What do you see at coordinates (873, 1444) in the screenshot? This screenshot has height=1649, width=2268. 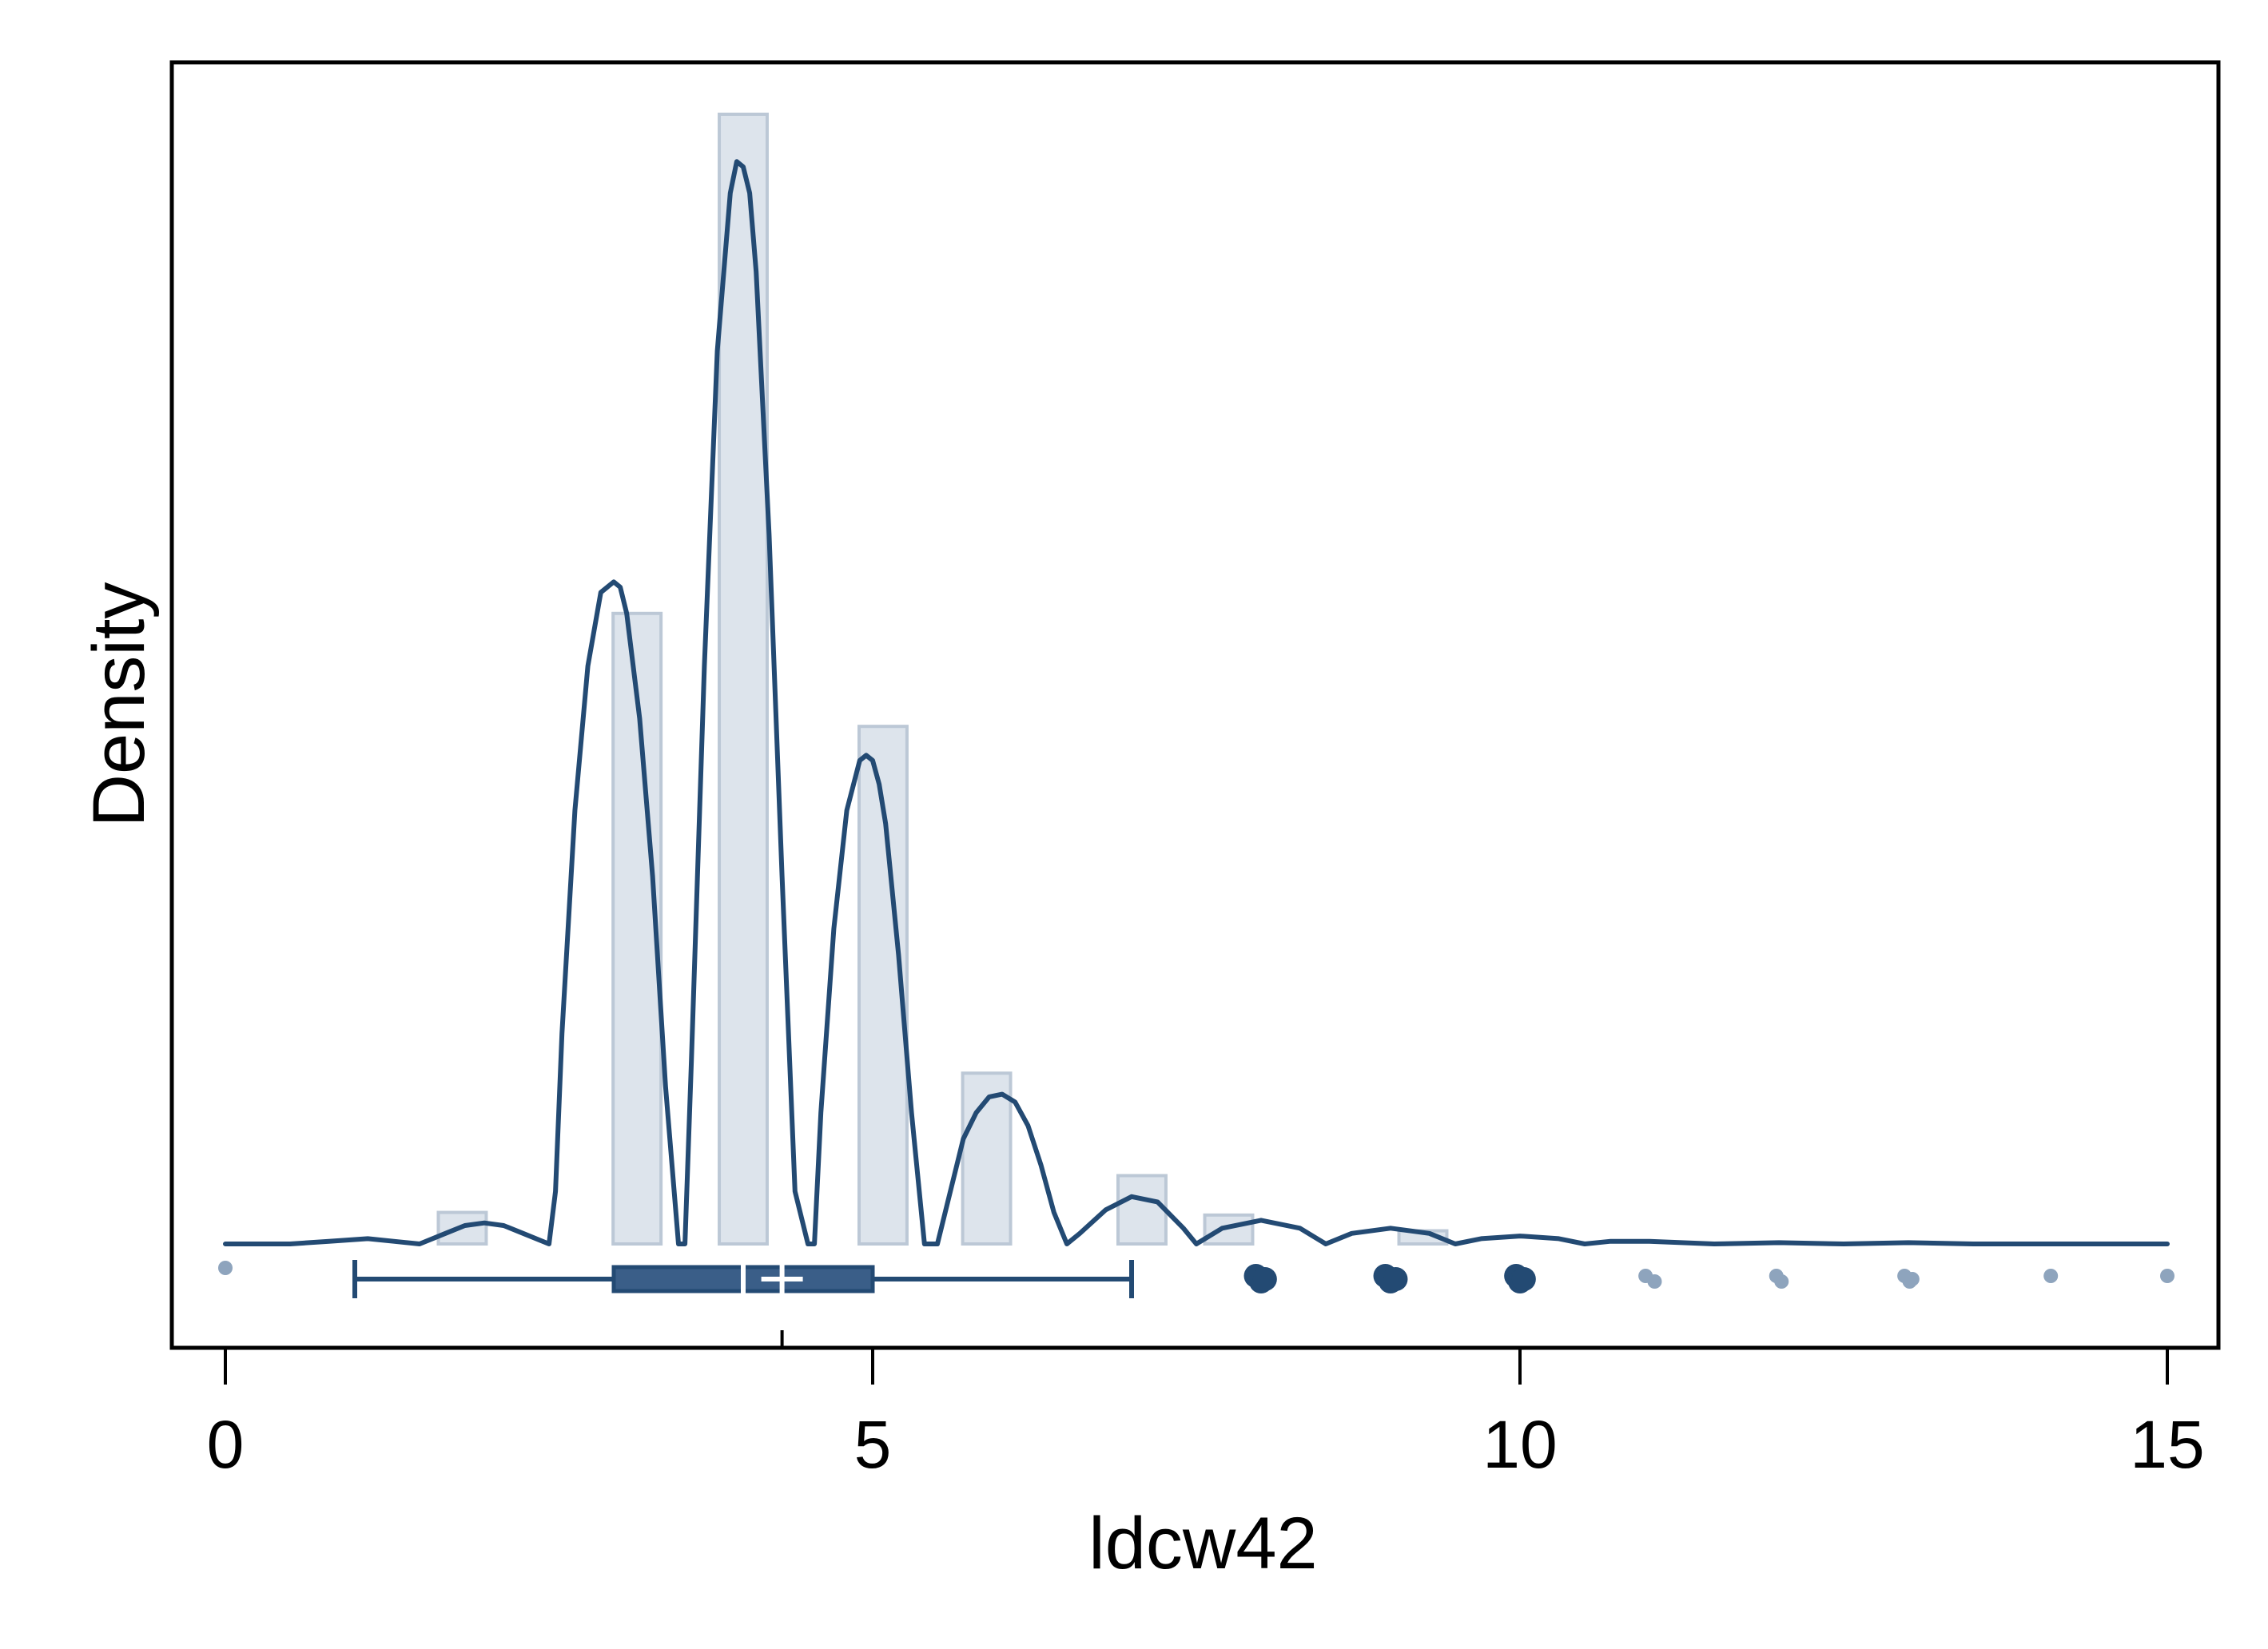 I see `x-tick-label: 5` at bounding box center [873, 1444].